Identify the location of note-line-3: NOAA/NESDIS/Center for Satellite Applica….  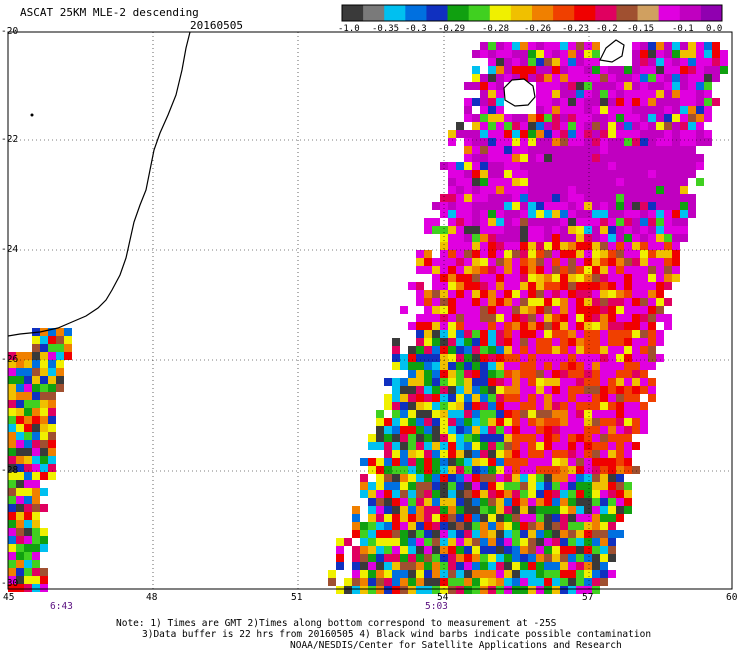
(456, 645).